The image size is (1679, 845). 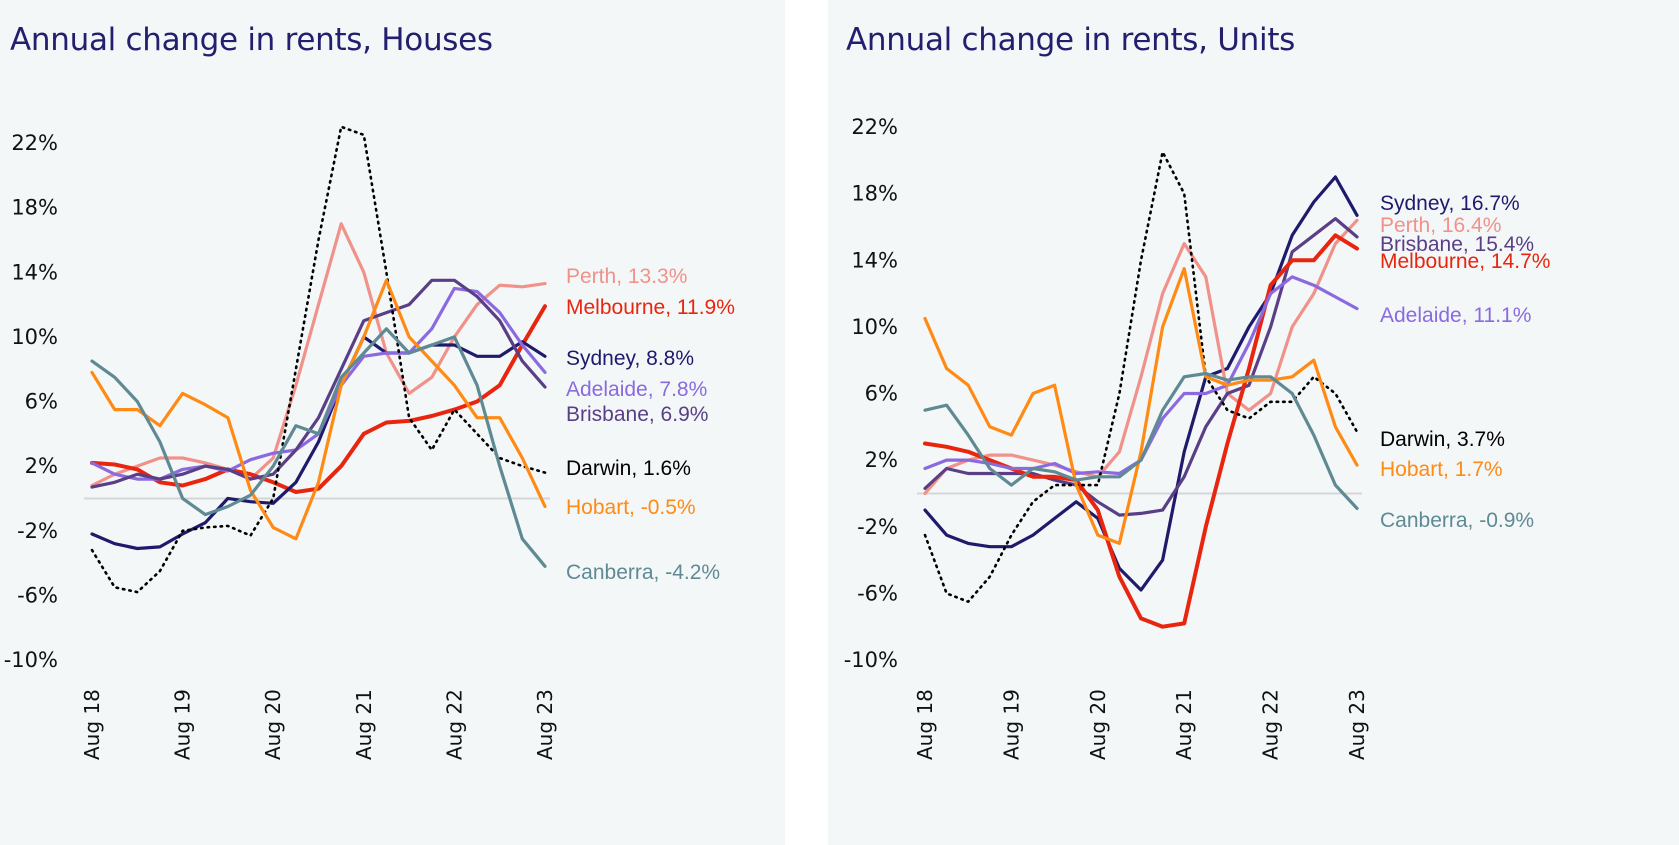 I want to click on chart-title: Annual change in rents, Houses, so click(x=251, y=40).